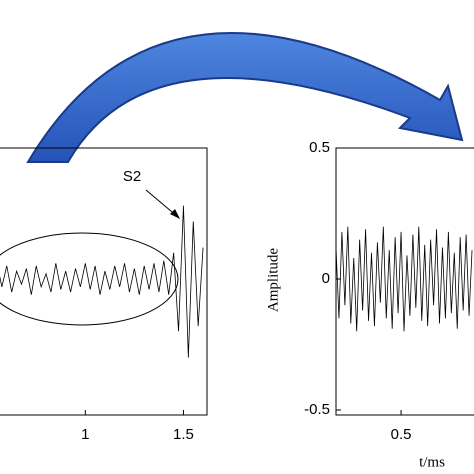  What do you see at coordinates (326, 278) in the screenshot?
I see `y-tick-label: 0` at bounding box center [326, 278].